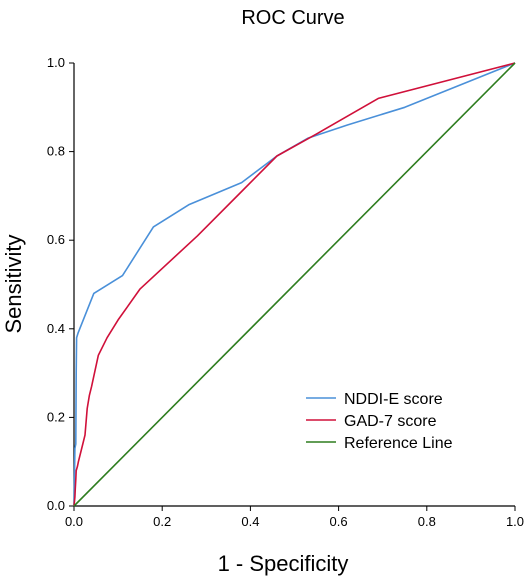 This screenshot has height=579, width=529. What do you see at coordinates (339, 521) in the screenshot?
I see `x-tick-label: 0.6` at bounding box center [339, 521].